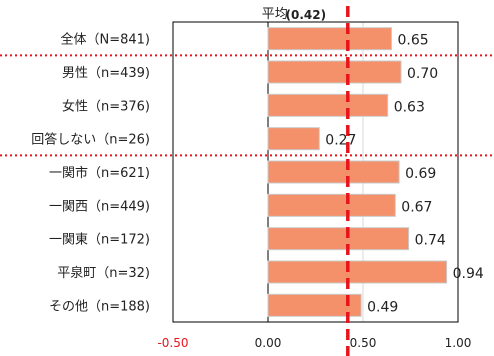  I want to click on value-label: 0.67, so click(416, 207).